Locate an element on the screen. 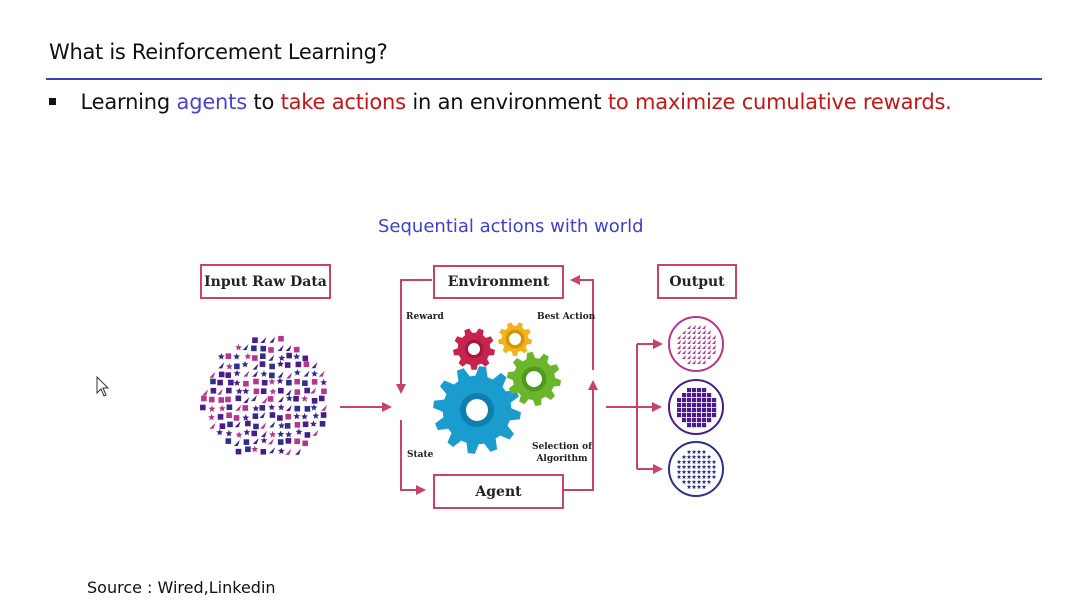 This screenshot has height=615, width=1087. selection-of-algorithm-label: Selection of Algorithm is located at coordinates (562, 453).